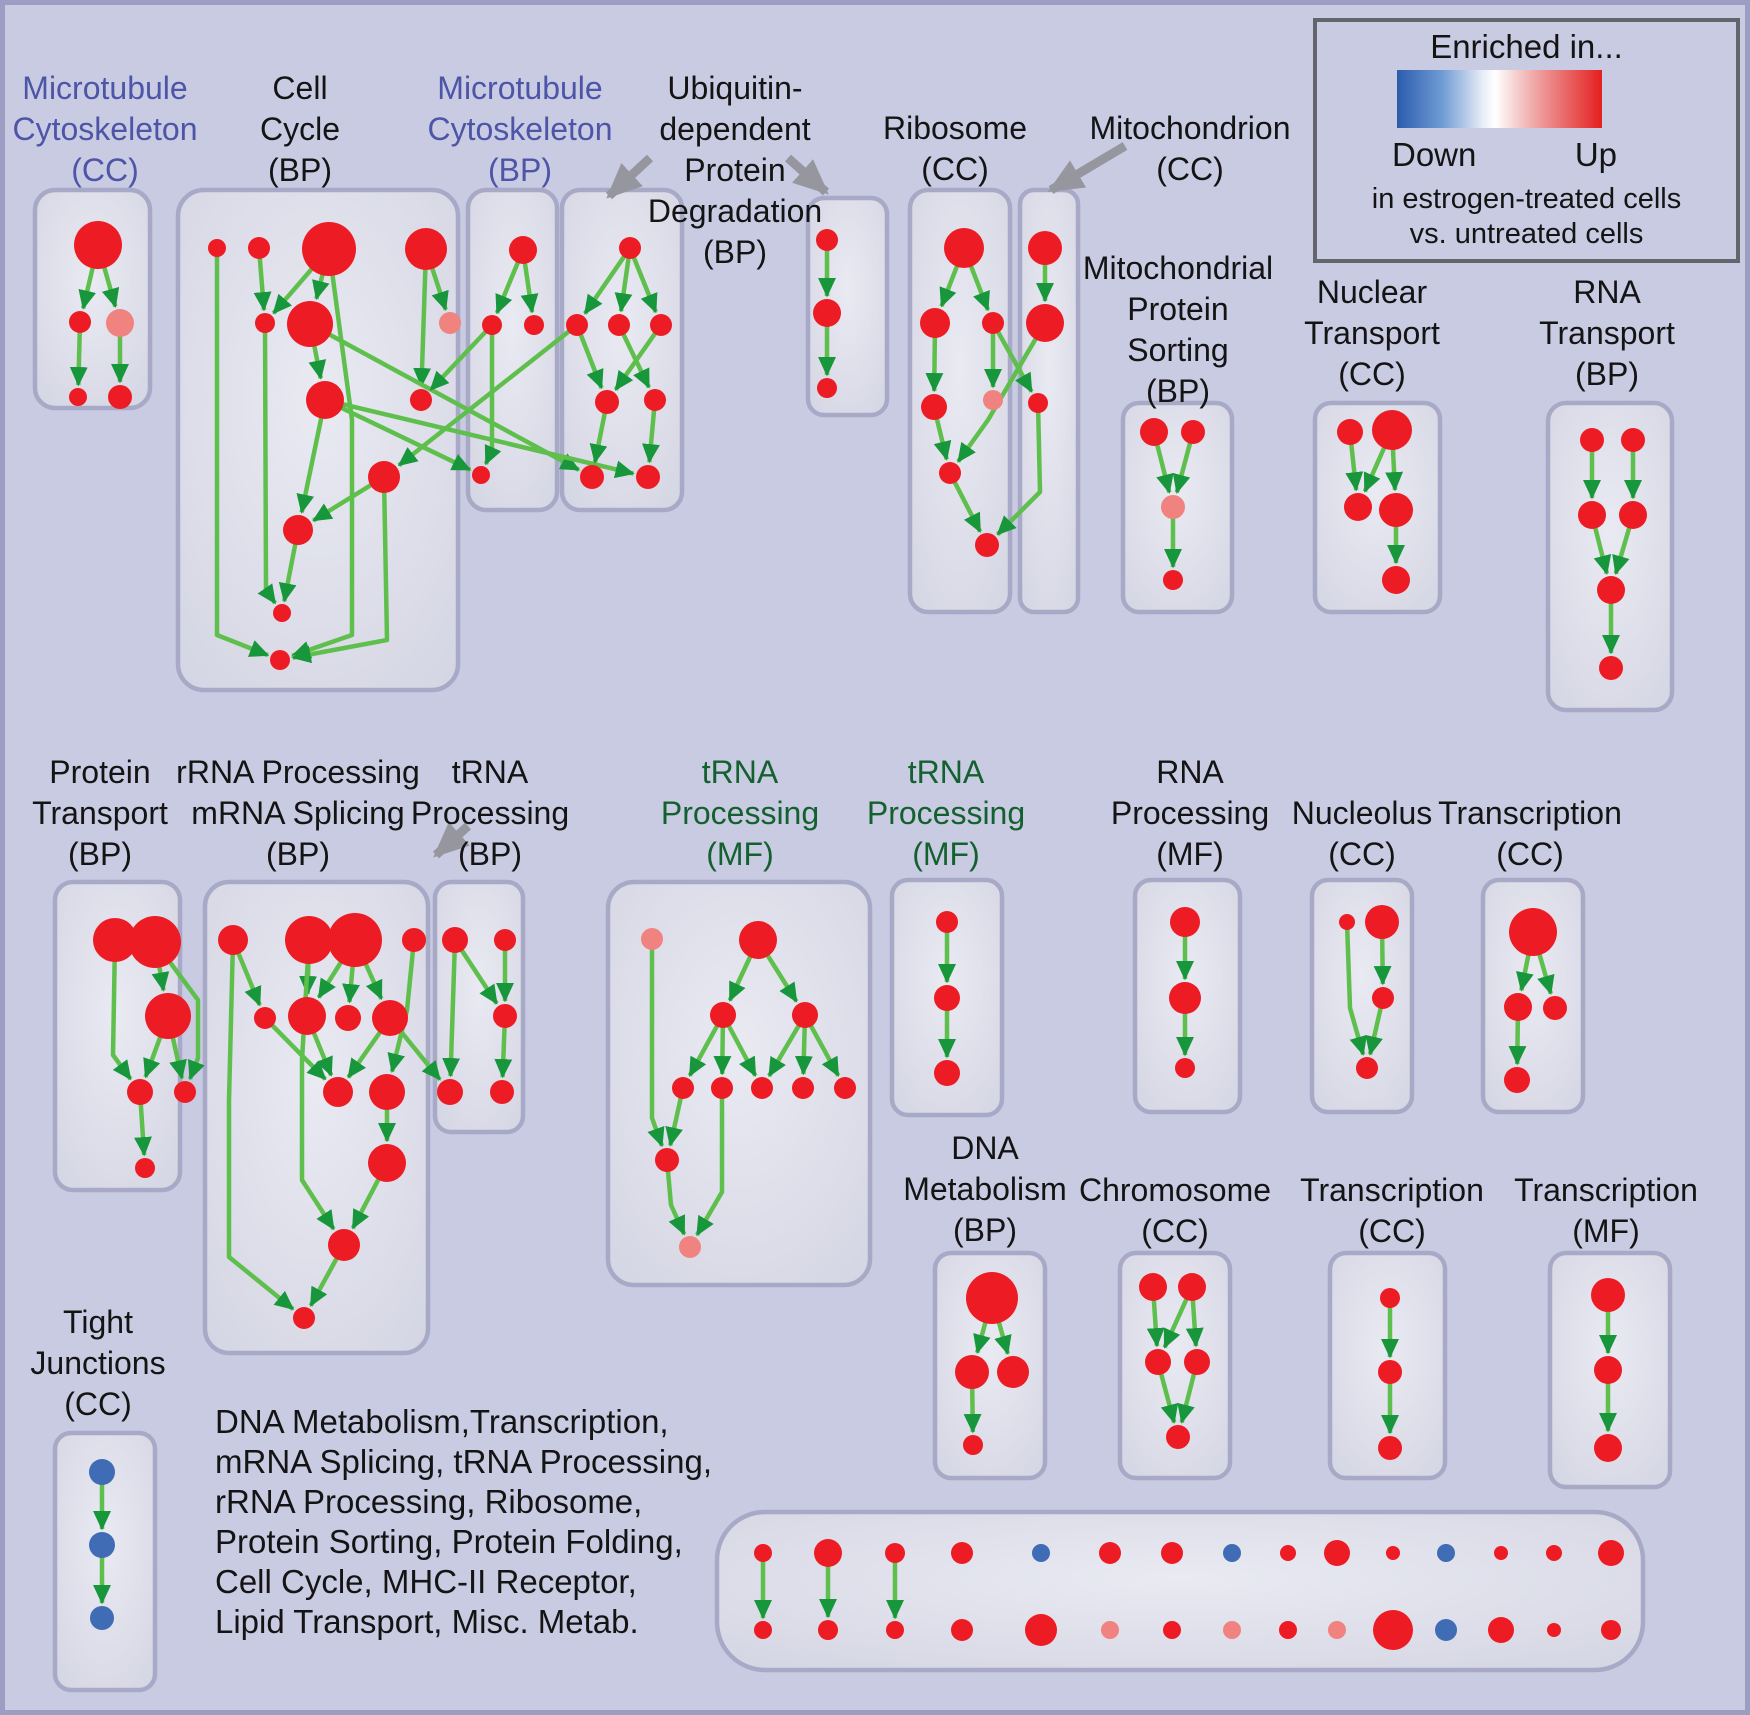 This screenshot has height=1715, width=1750. I want to click on node-rp2-up, so click(1185, 998).